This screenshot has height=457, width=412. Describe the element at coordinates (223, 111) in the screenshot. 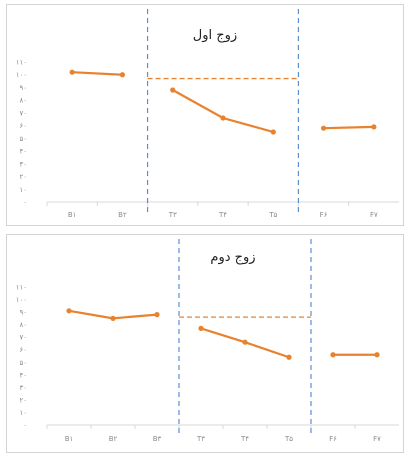

I see `series-line-treatment` at that location.